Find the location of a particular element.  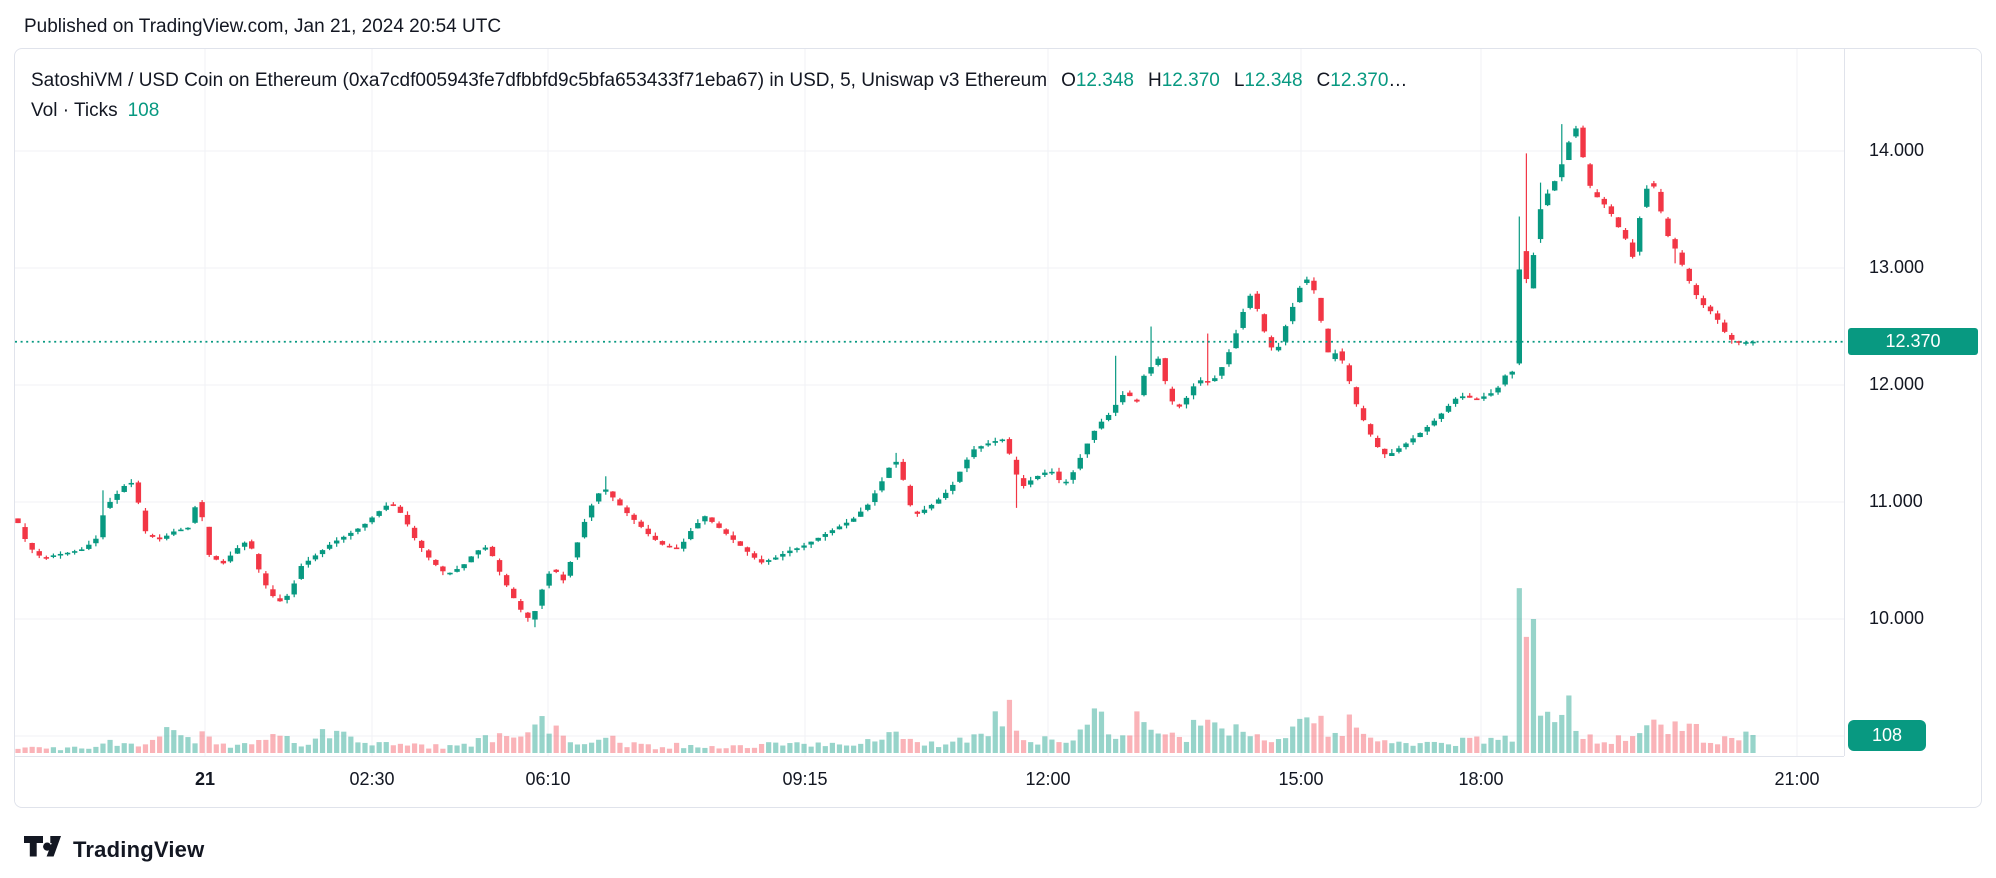

ohlc-item-o: O12.348 is located at coordinates (1097, 80).